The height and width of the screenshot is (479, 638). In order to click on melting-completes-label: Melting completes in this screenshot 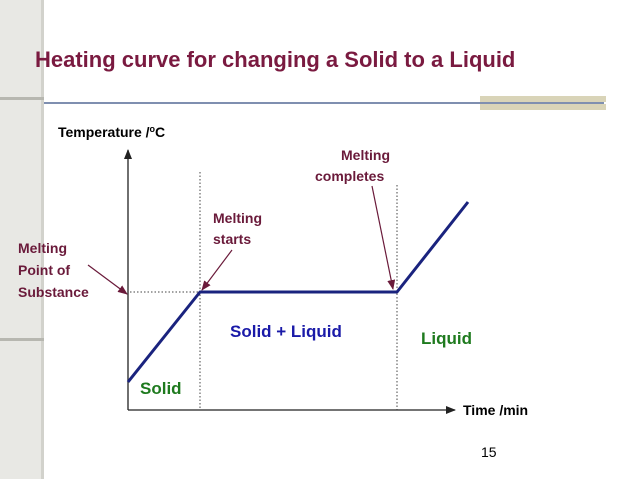, I will do `click(354, 165)`.